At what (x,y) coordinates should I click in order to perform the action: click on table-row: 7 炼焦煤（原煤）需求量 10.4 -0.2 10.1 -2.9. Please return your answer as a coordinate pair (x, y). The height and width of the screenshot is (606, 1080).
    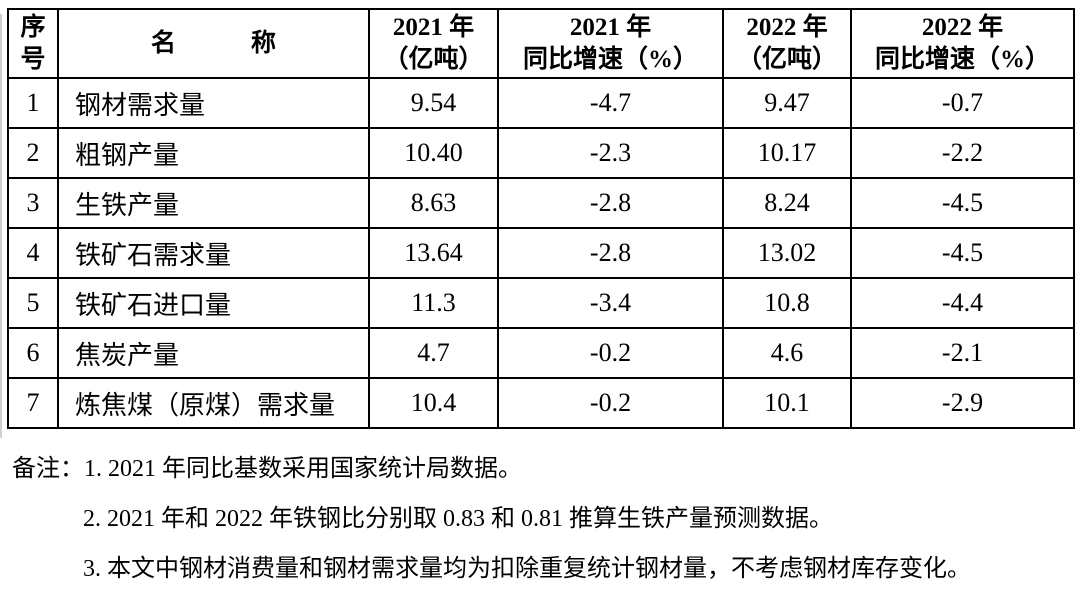
    Looking at the image, I should click on (541, 403).